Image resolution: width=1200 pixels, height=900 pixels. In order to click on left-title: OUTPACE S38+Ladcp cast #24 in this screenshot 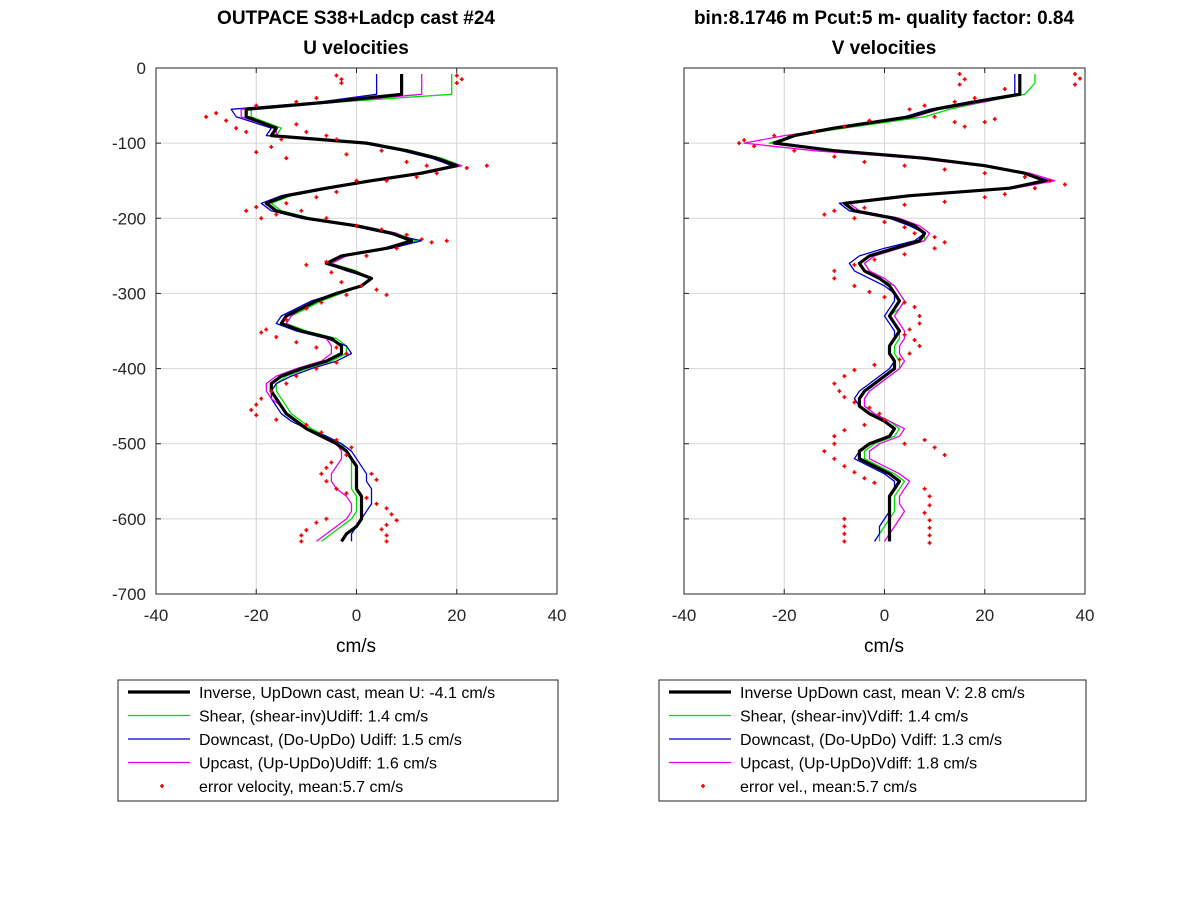, I will do `click(356, 18)`.